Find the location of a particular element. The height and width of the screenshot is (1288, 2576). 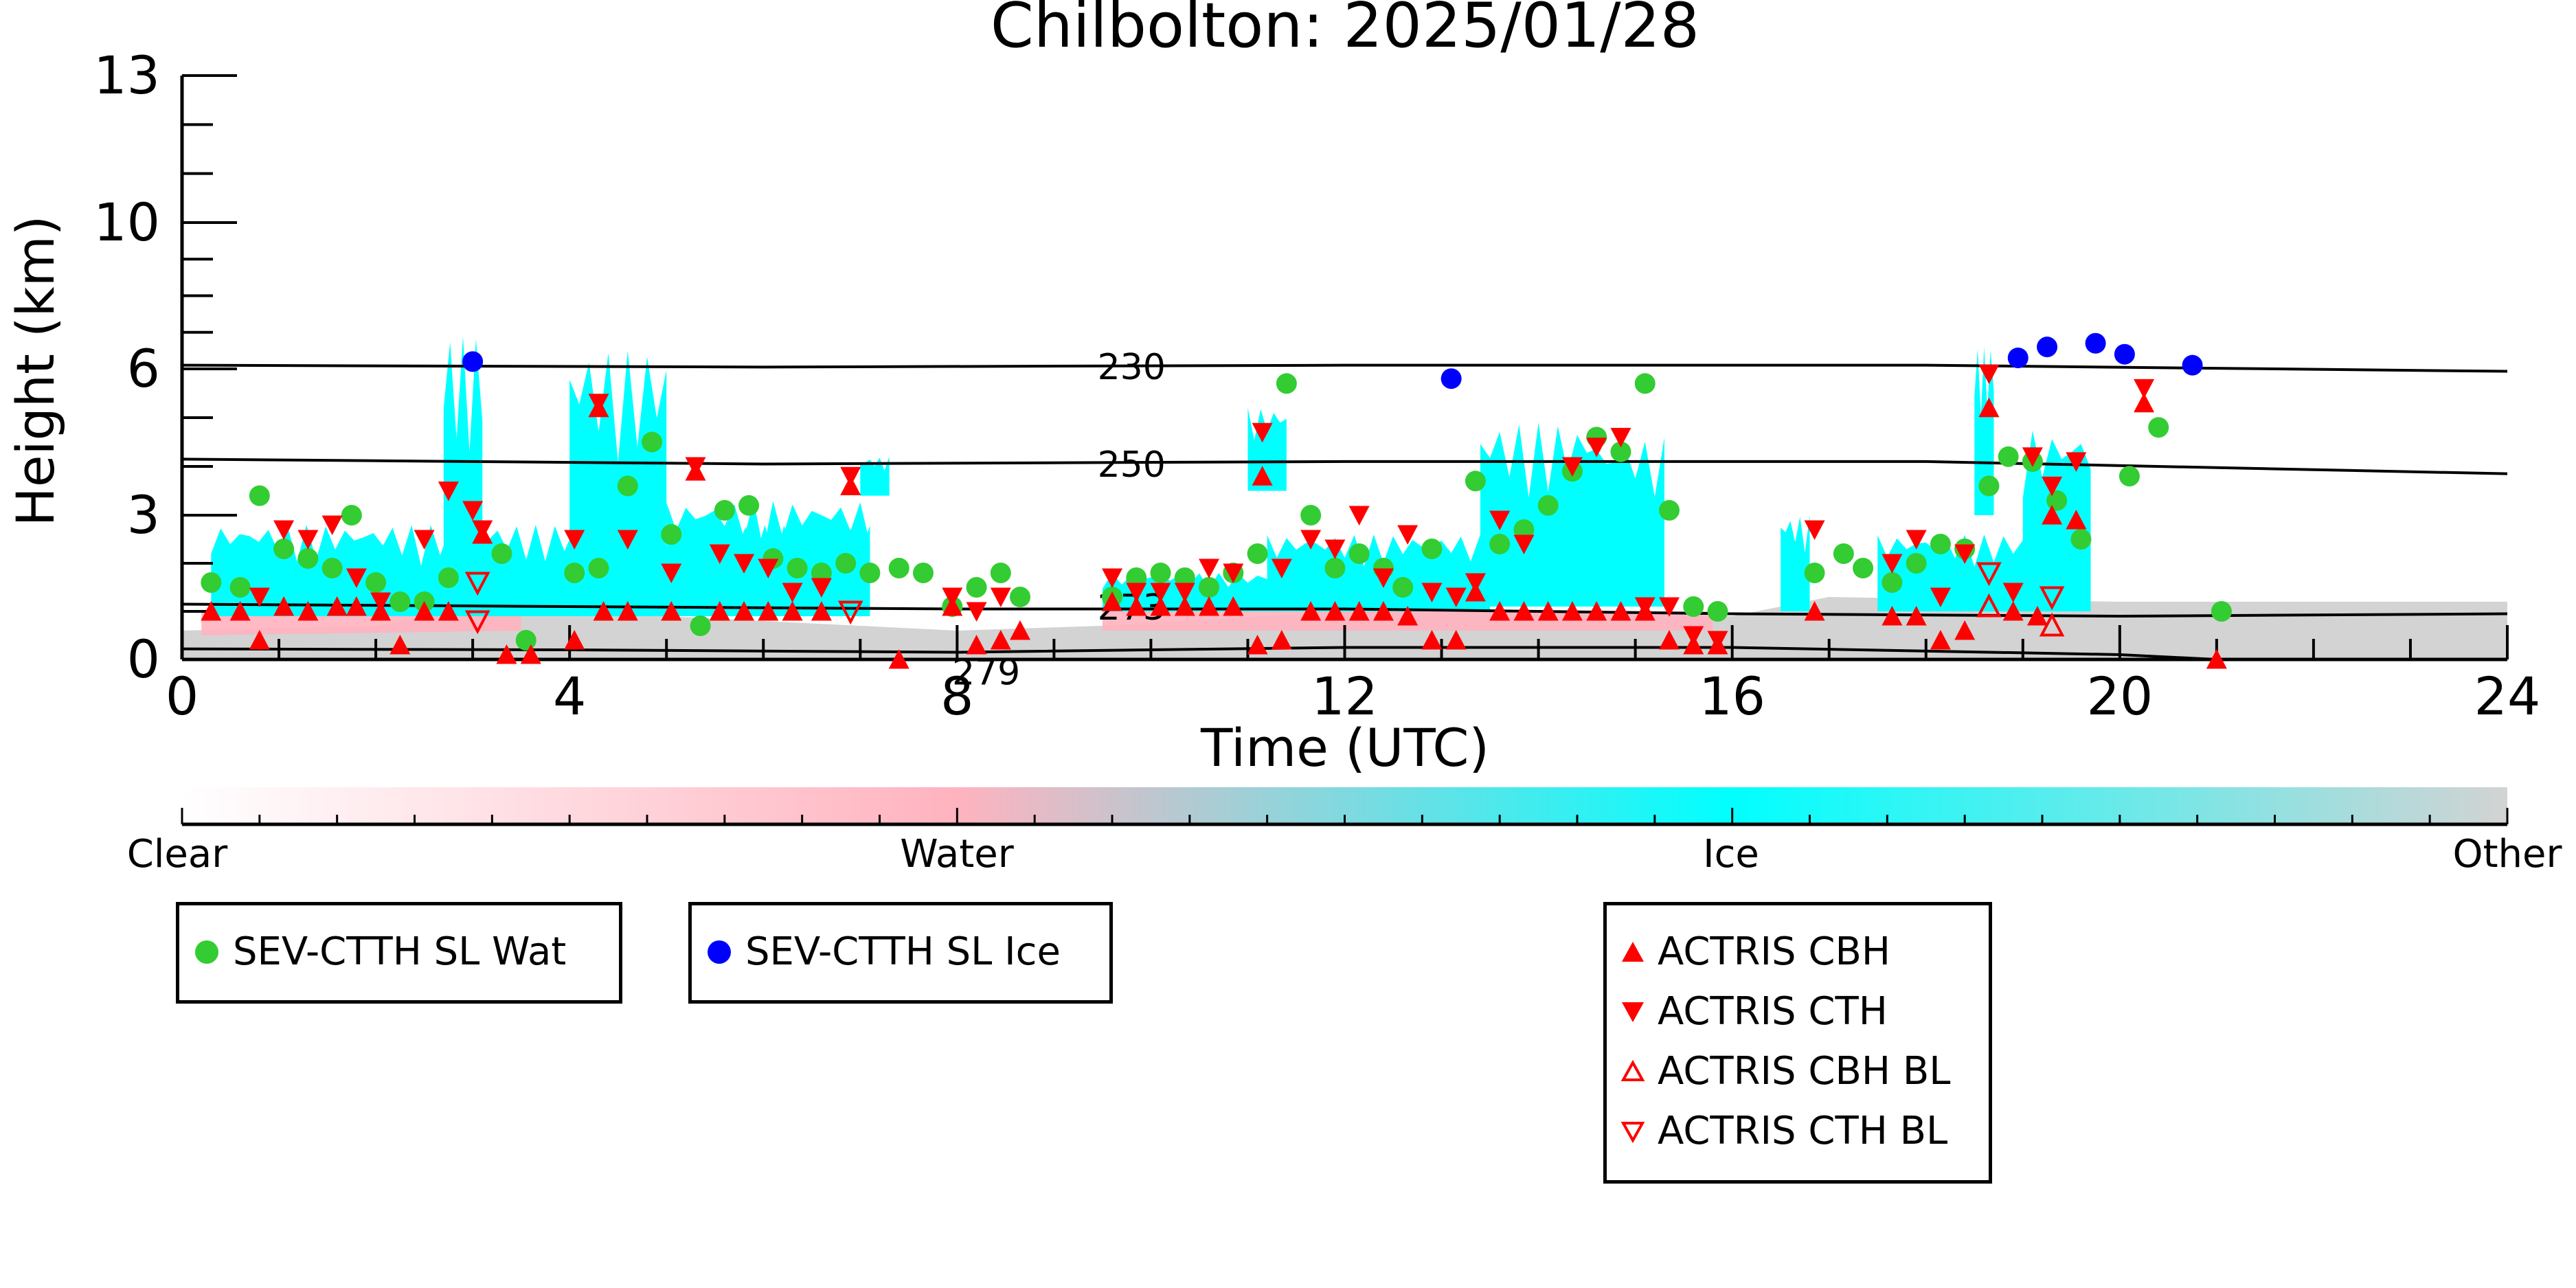

legend-sev-ice: SEV-CTTH SL Ice is located at coordinates (900, 953).